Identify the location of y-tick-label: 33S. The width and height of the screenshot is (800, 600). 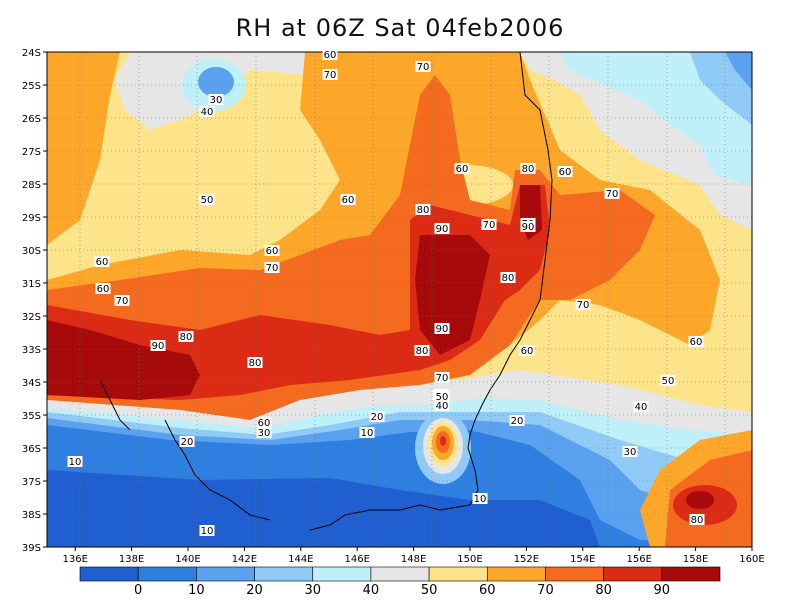
(31, 350).